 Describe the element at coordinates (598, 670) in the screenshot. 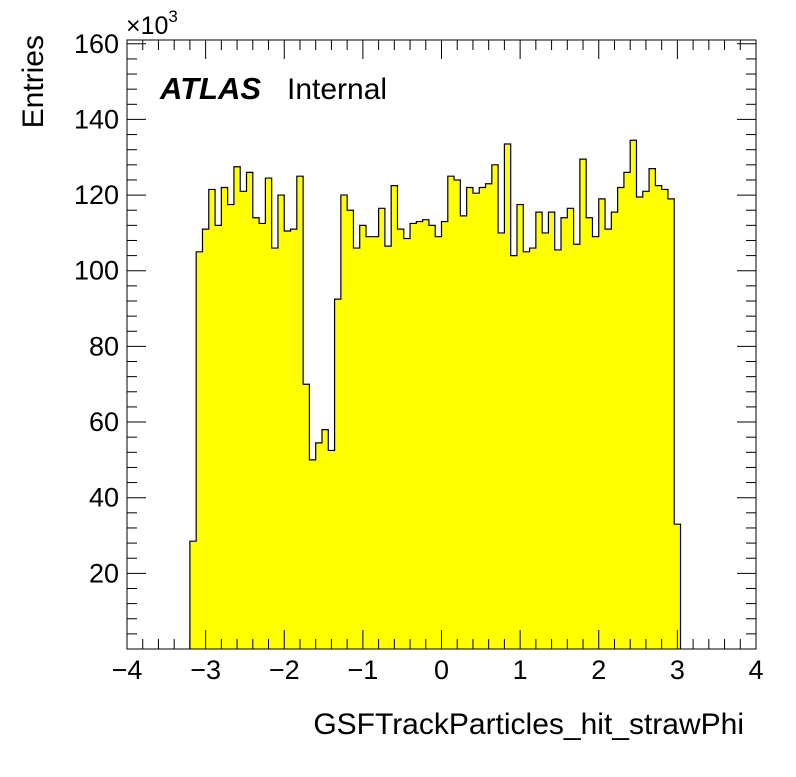

I see `x-tick-label: 2` at that location.